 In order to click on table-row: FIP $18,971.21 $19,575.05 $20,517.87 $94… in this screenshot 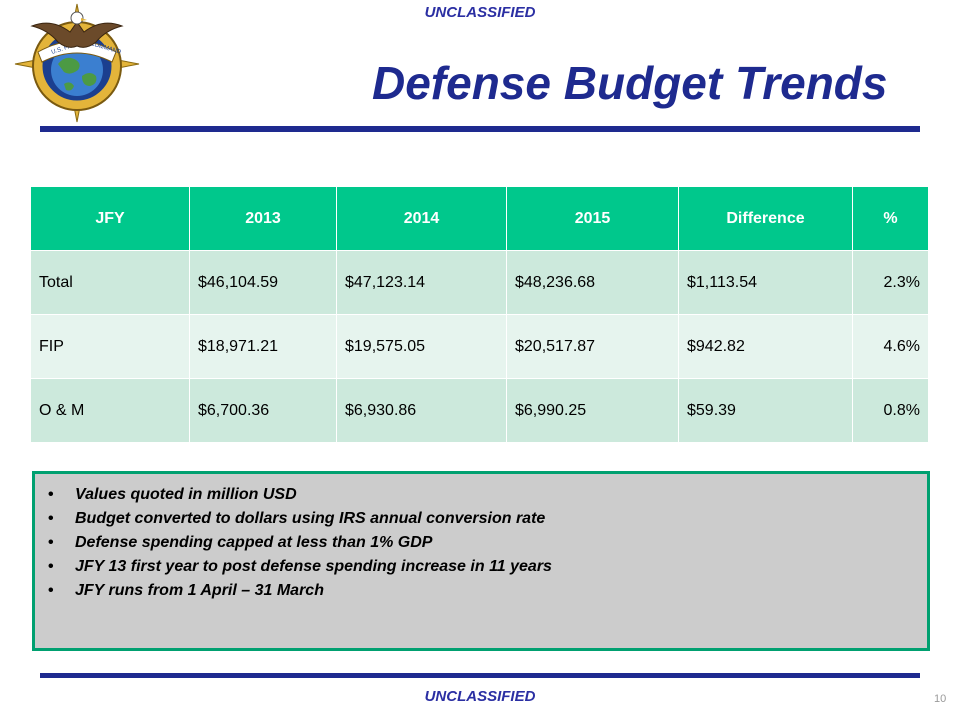, I will do `click(479, 346)`.